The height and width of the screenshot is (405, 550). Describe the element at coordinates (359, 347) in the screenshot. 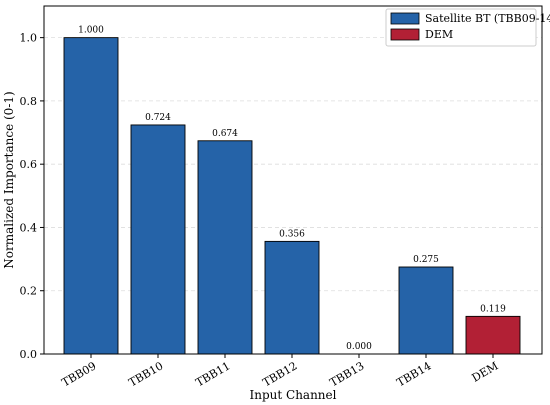

I see `data-label-tbb13: 0.000` at that location.